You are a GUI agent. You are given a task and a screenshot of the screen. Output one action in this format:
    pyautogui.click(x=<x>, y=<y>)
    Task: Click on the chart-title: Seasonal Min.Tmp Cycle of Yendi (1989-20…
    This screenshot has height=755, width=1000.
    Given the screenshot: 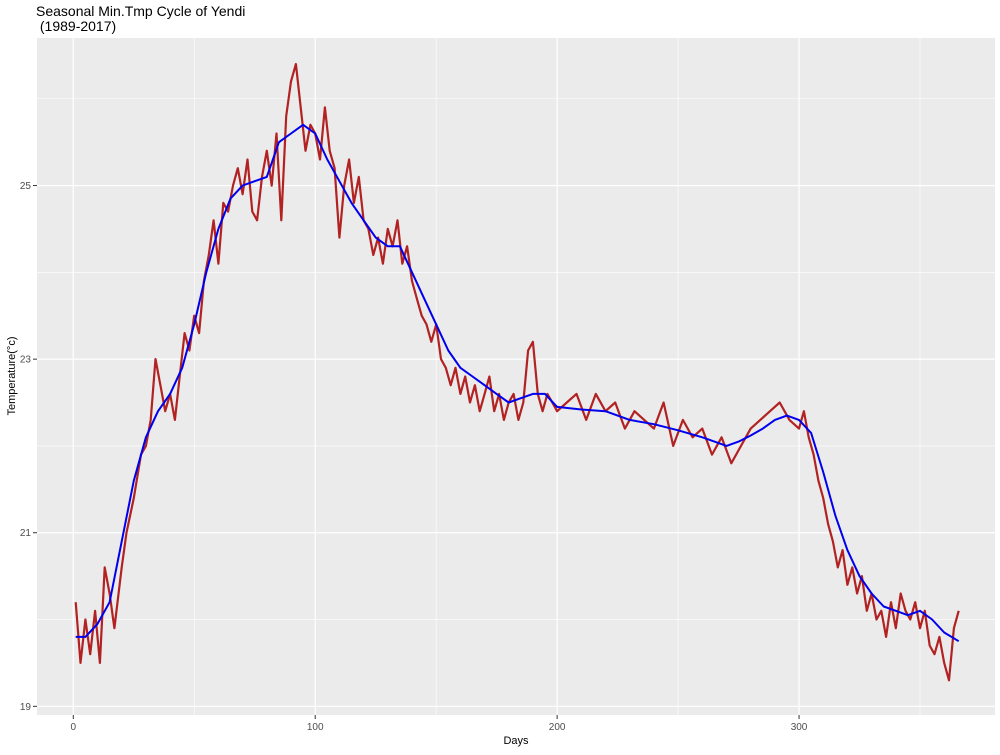 What is the action you would take?
    pyautogui.click(x=140, y=19)
    